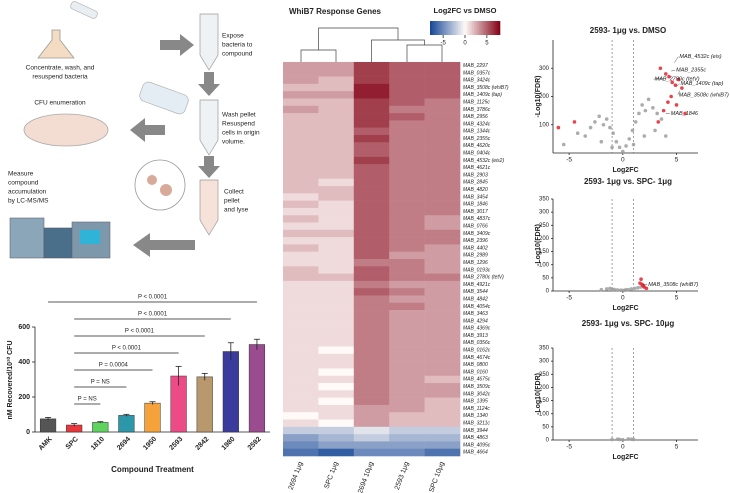  What do you see at coordinates (114, 366) in the screenshot?
I see `significance-label: P = 0.0004` at bounding box center [114, 366].